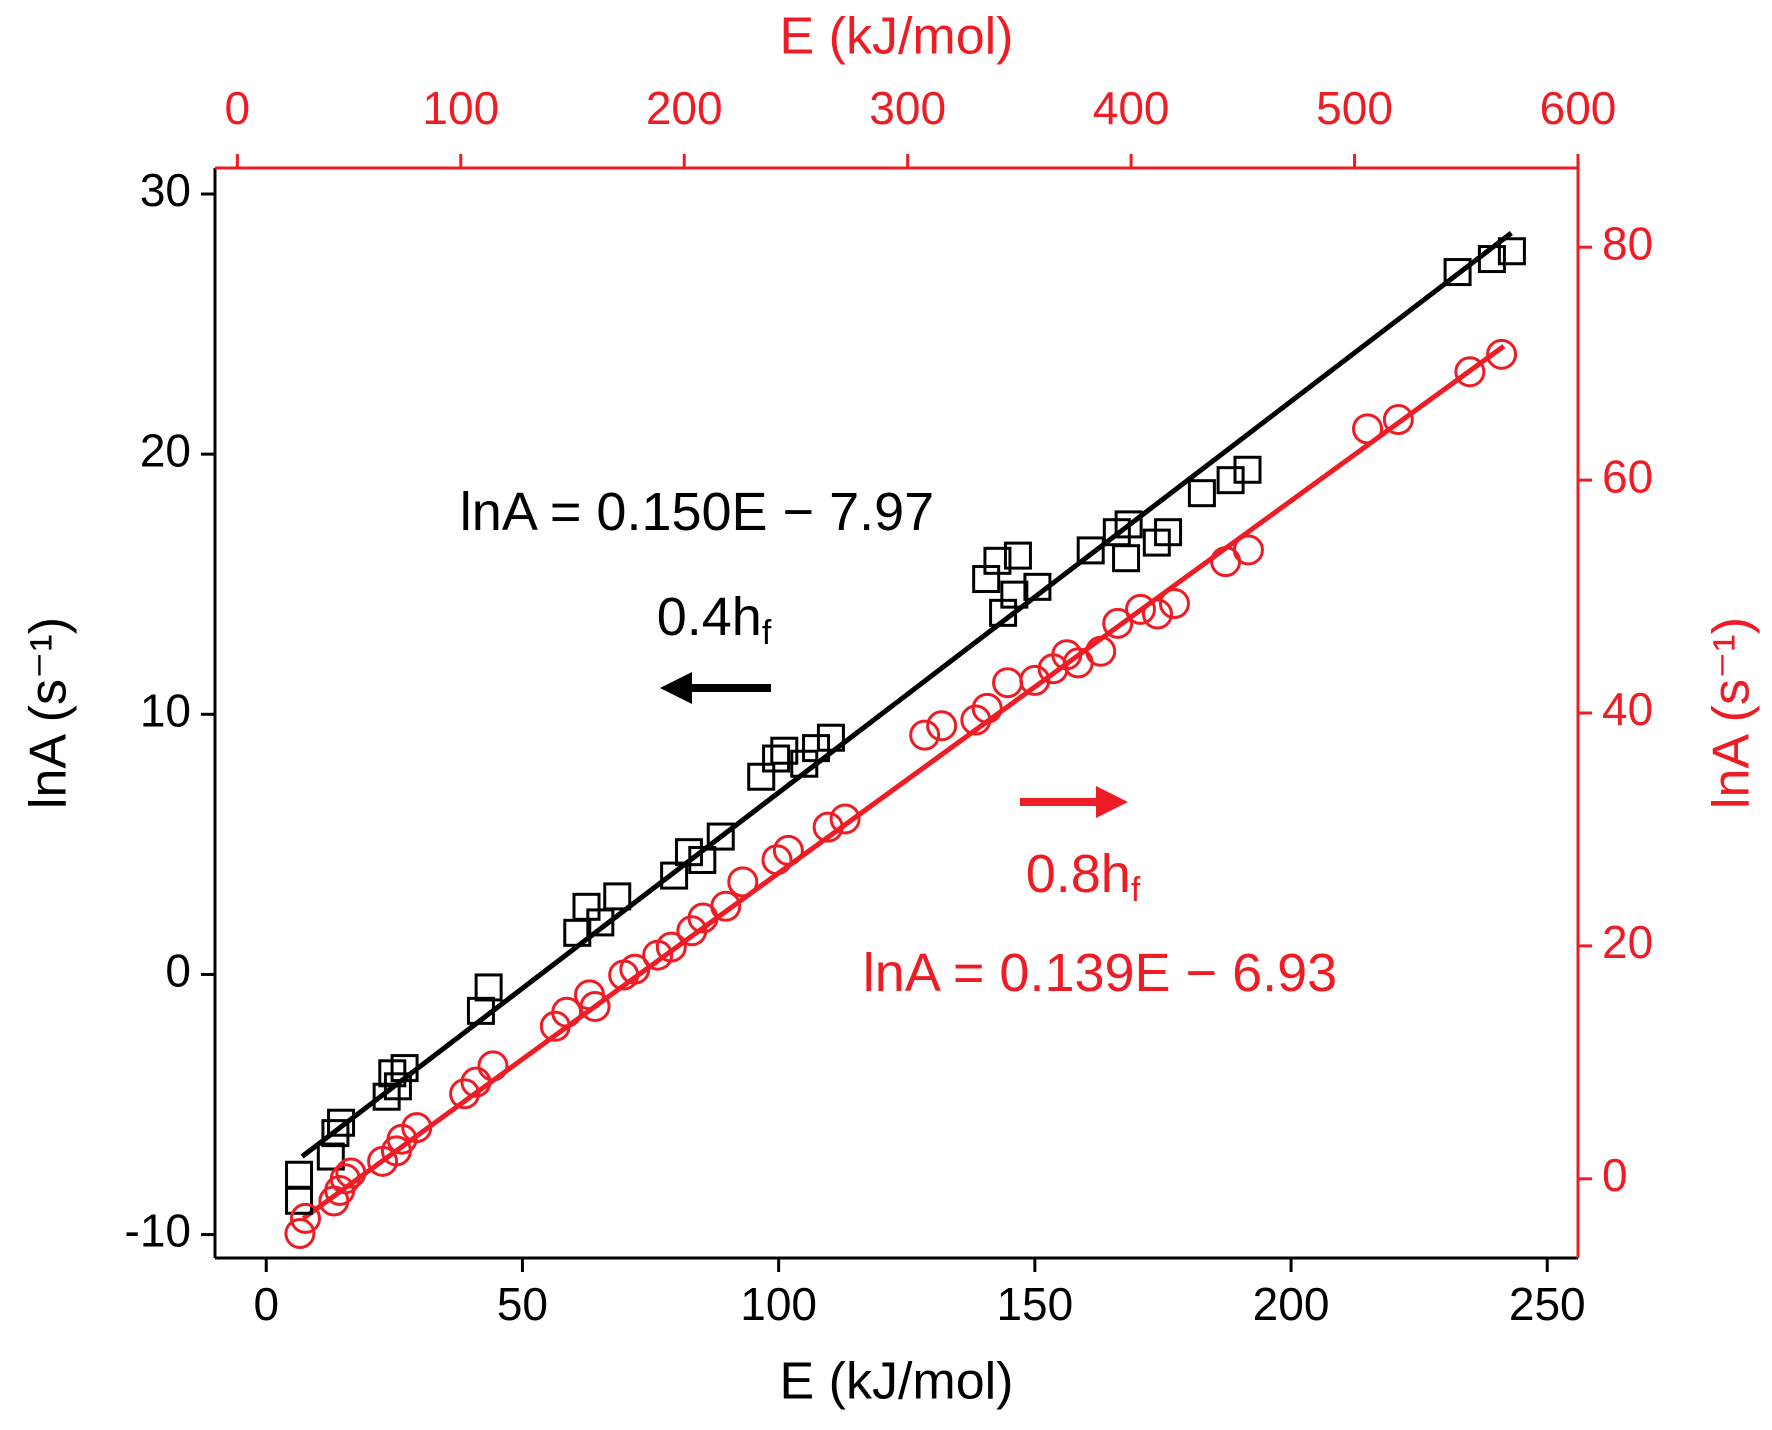  What do you see at coordinates (1627, 243) in the screenshot?
I see `y2-tick-label: 80` at bounding box center [1627, 243].